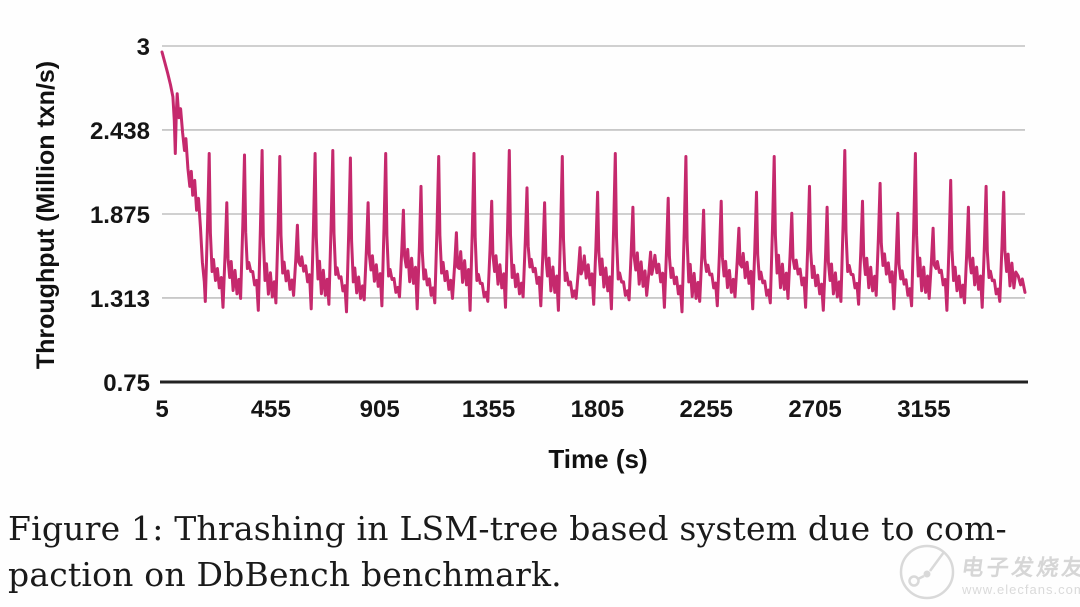  Describe the element at coordinates (143, 47) in the screenshot. I see `y-tick-label: 3` at that location.